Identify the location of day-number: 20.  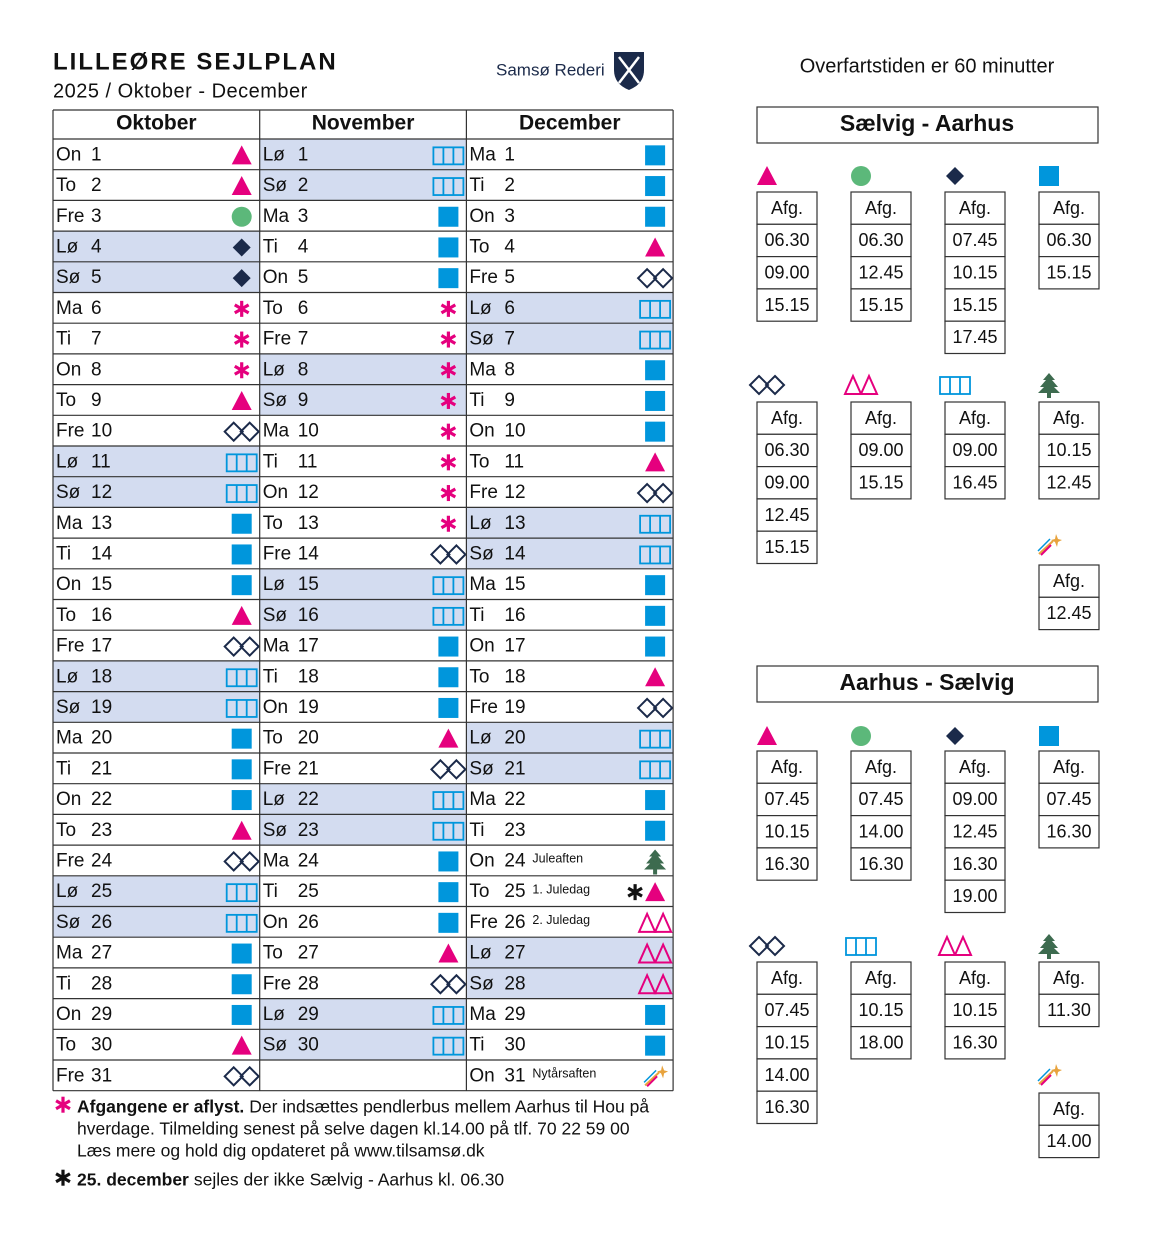
(308, 738).